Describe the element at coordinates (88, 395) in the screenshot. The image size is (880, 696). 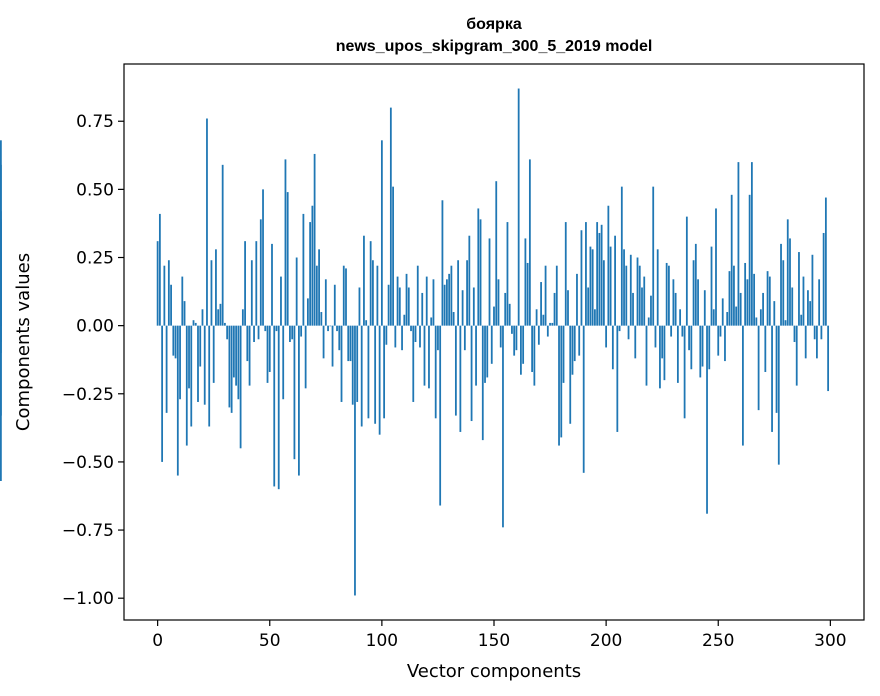
I see `y-tick-label: −0.25` at that location.